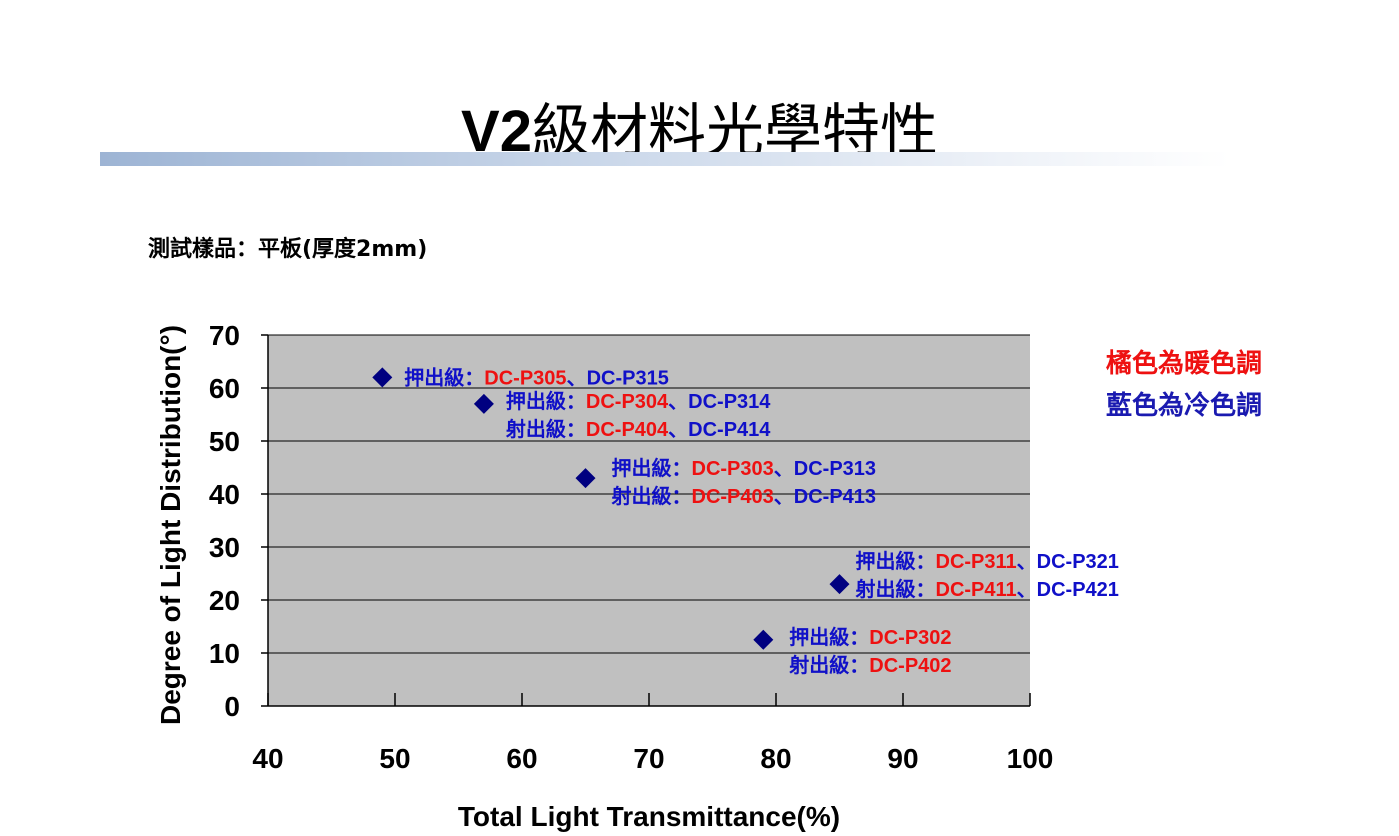 The image size is (1399, 836). I want to click on y-tick-label: 60, so click(224, 388).